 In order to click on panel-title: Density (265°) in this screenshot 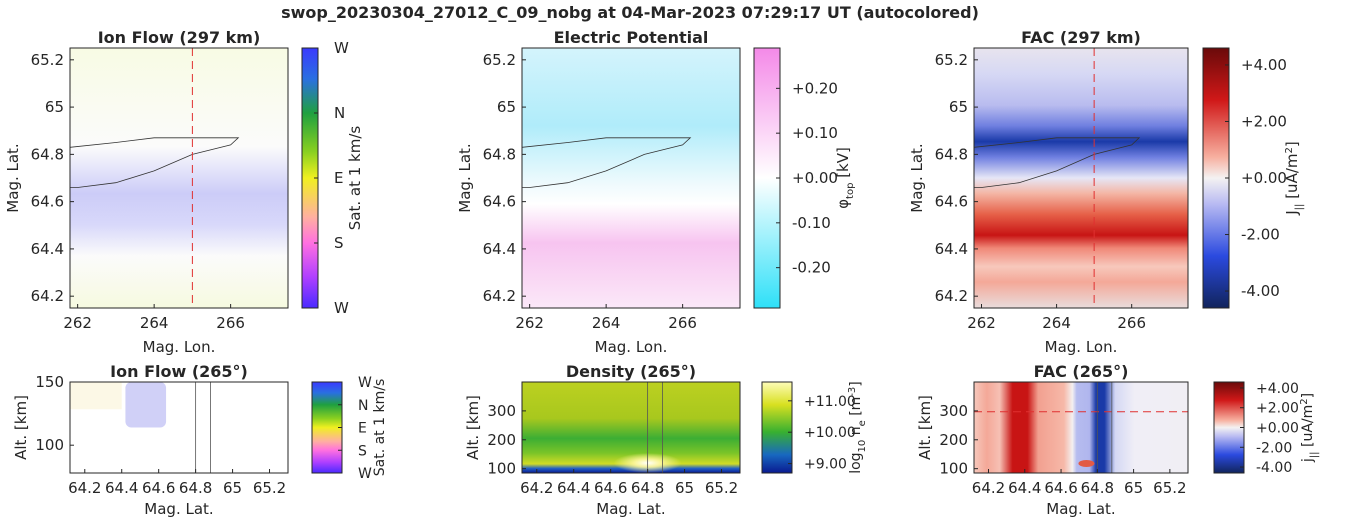, I will do `click(631, 371)`.